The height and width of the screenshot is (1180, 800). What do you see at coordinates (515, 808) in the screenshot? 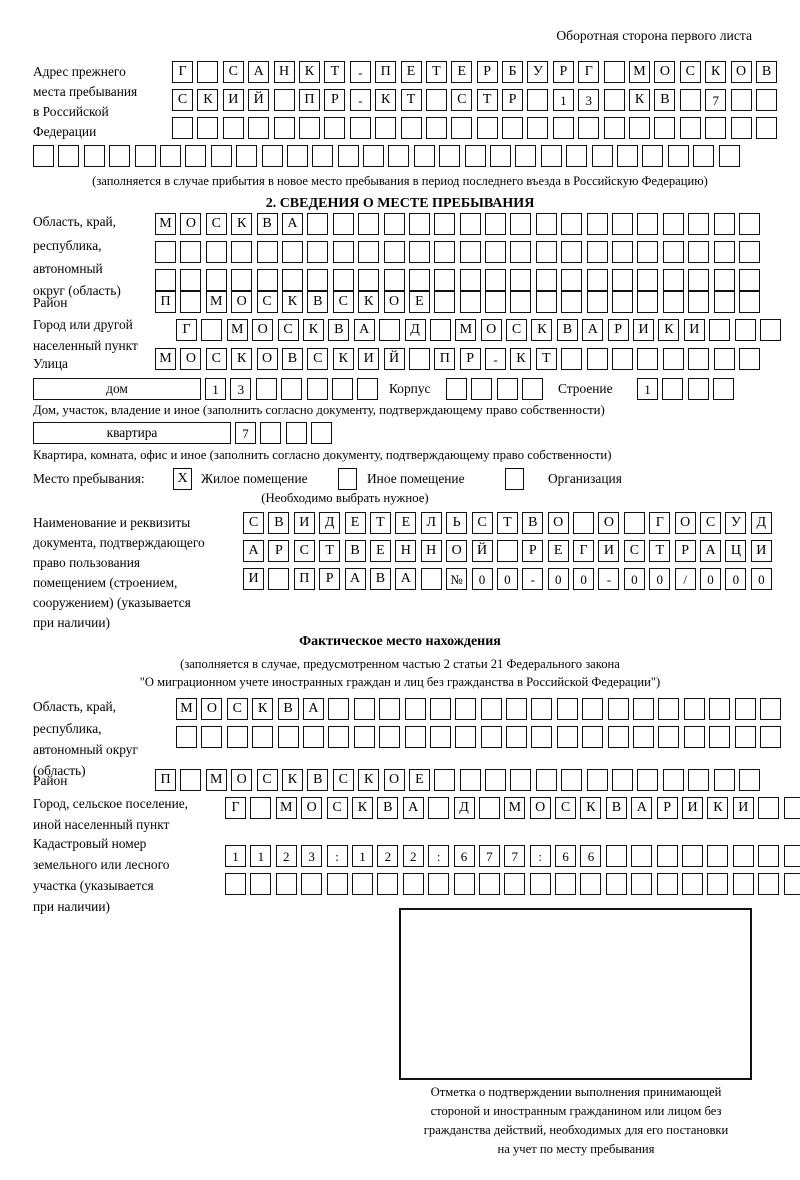
I see `al-city-cell-12: М` at bounding box center [515, 808].